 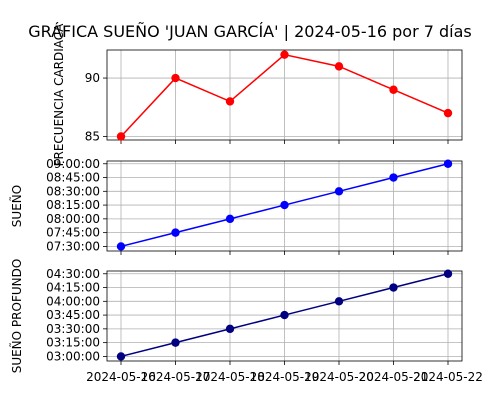 I want to click on y-tick-label: 08:00:00, so click(x=73, y=219).